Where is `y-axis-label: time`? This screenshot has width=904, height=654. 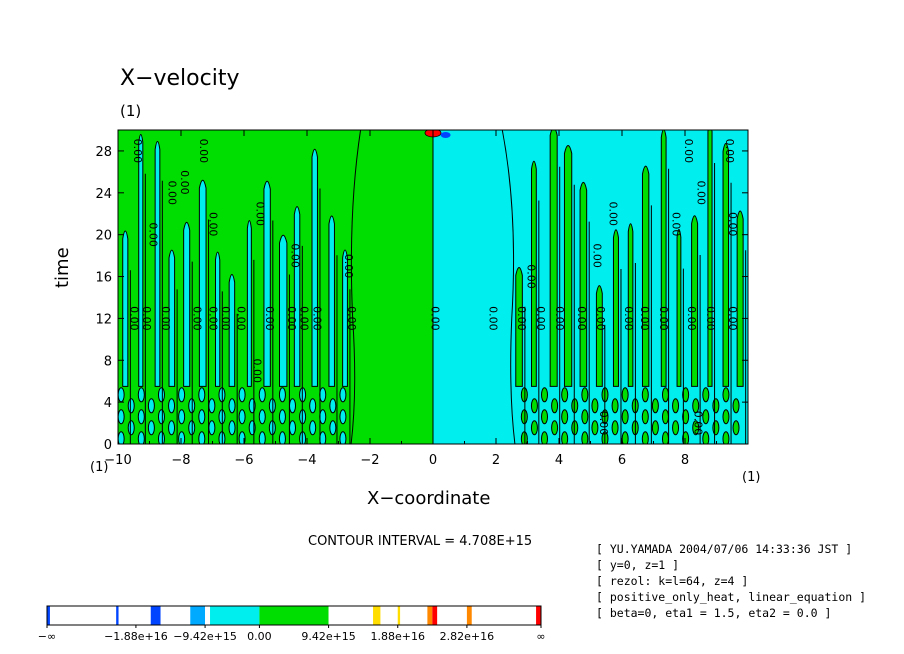
y-axis-label: time is located at coordinates (62, 267).